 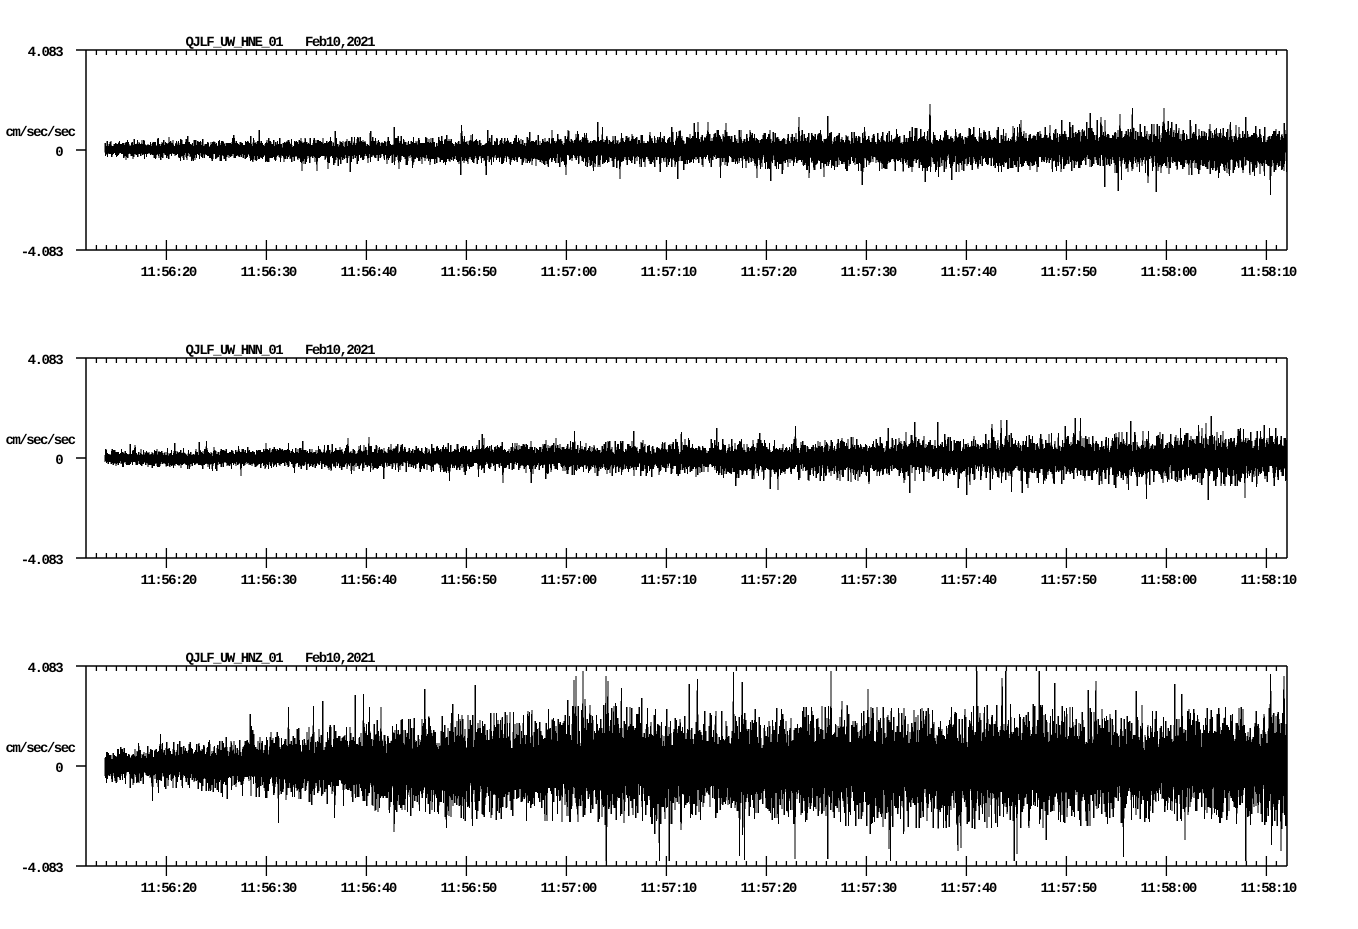 What do you see at coordinates (235, 43) in the screenshot?
I see `svg-text: QJLF_UW_HNE_01` at bounding box center [235, 43].